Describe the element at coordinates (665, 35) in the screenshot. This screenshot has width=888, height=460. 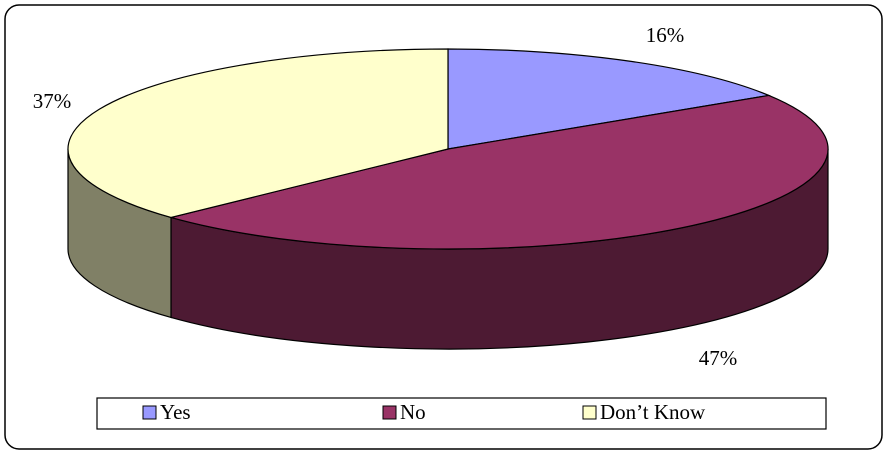
I see `data-label: 16%` at that location.